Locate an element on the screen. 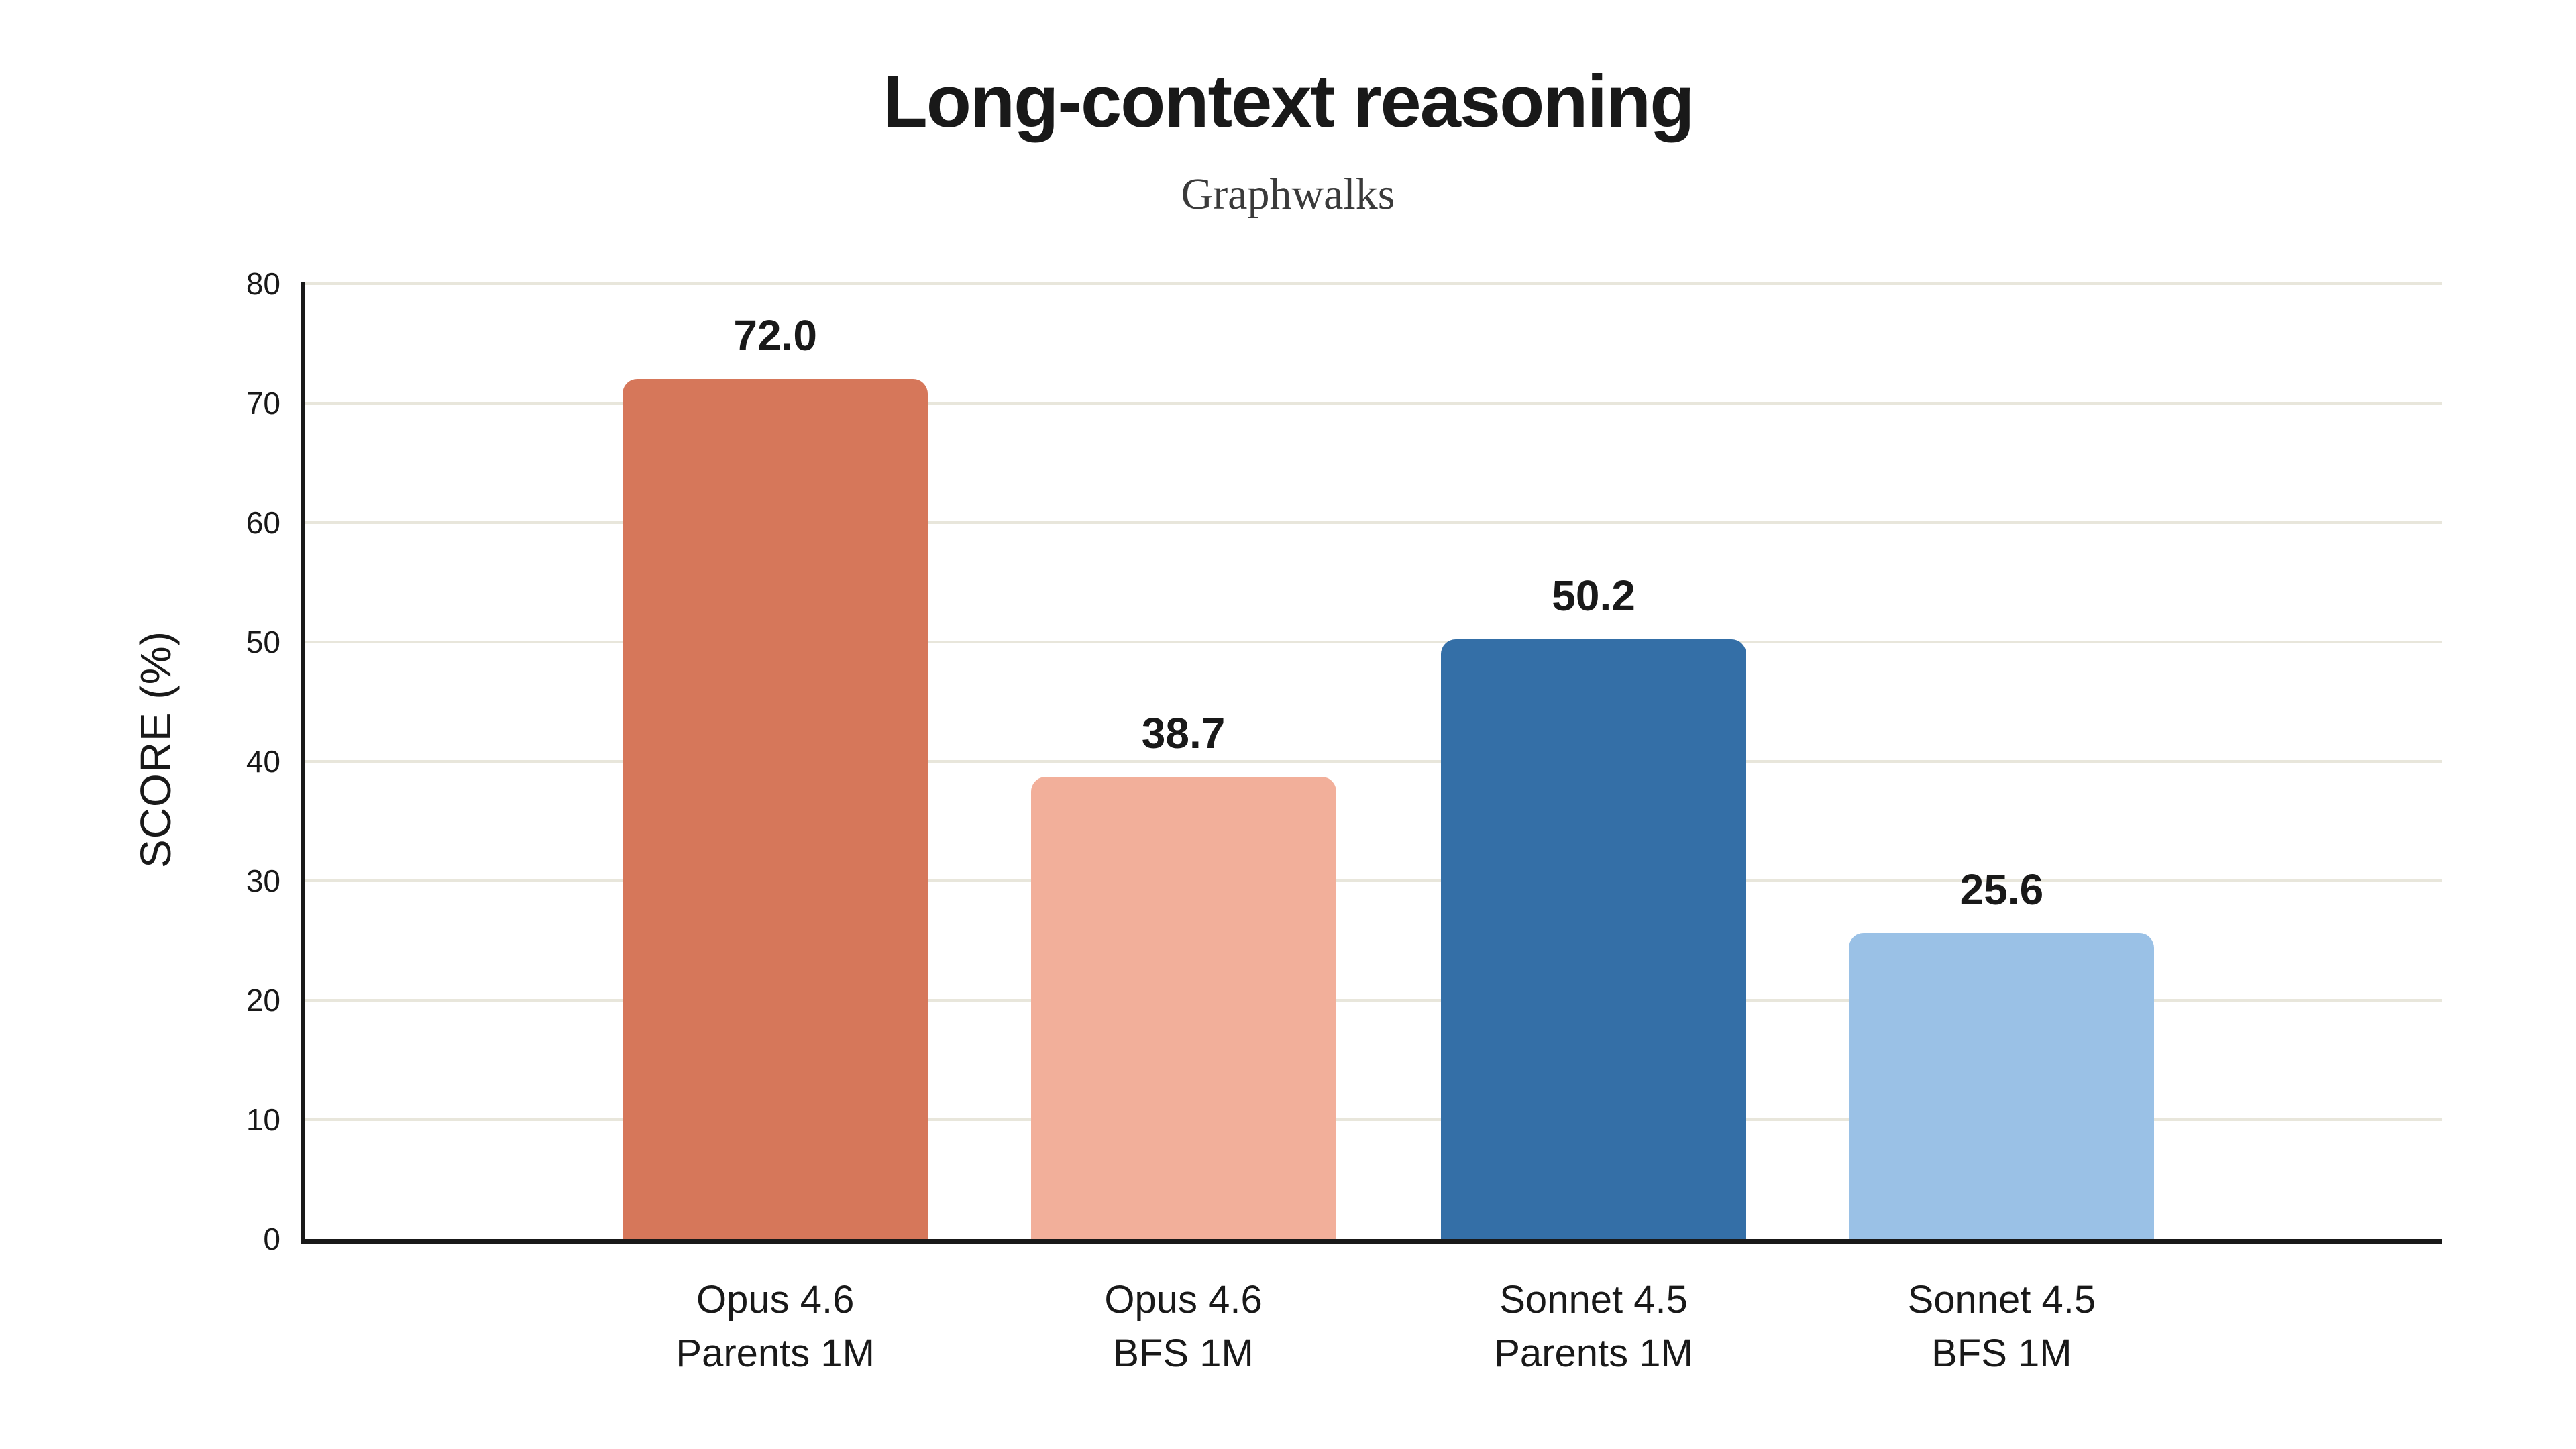  chart-title: Long-context reasoning is located at coordinates (1288, 101).